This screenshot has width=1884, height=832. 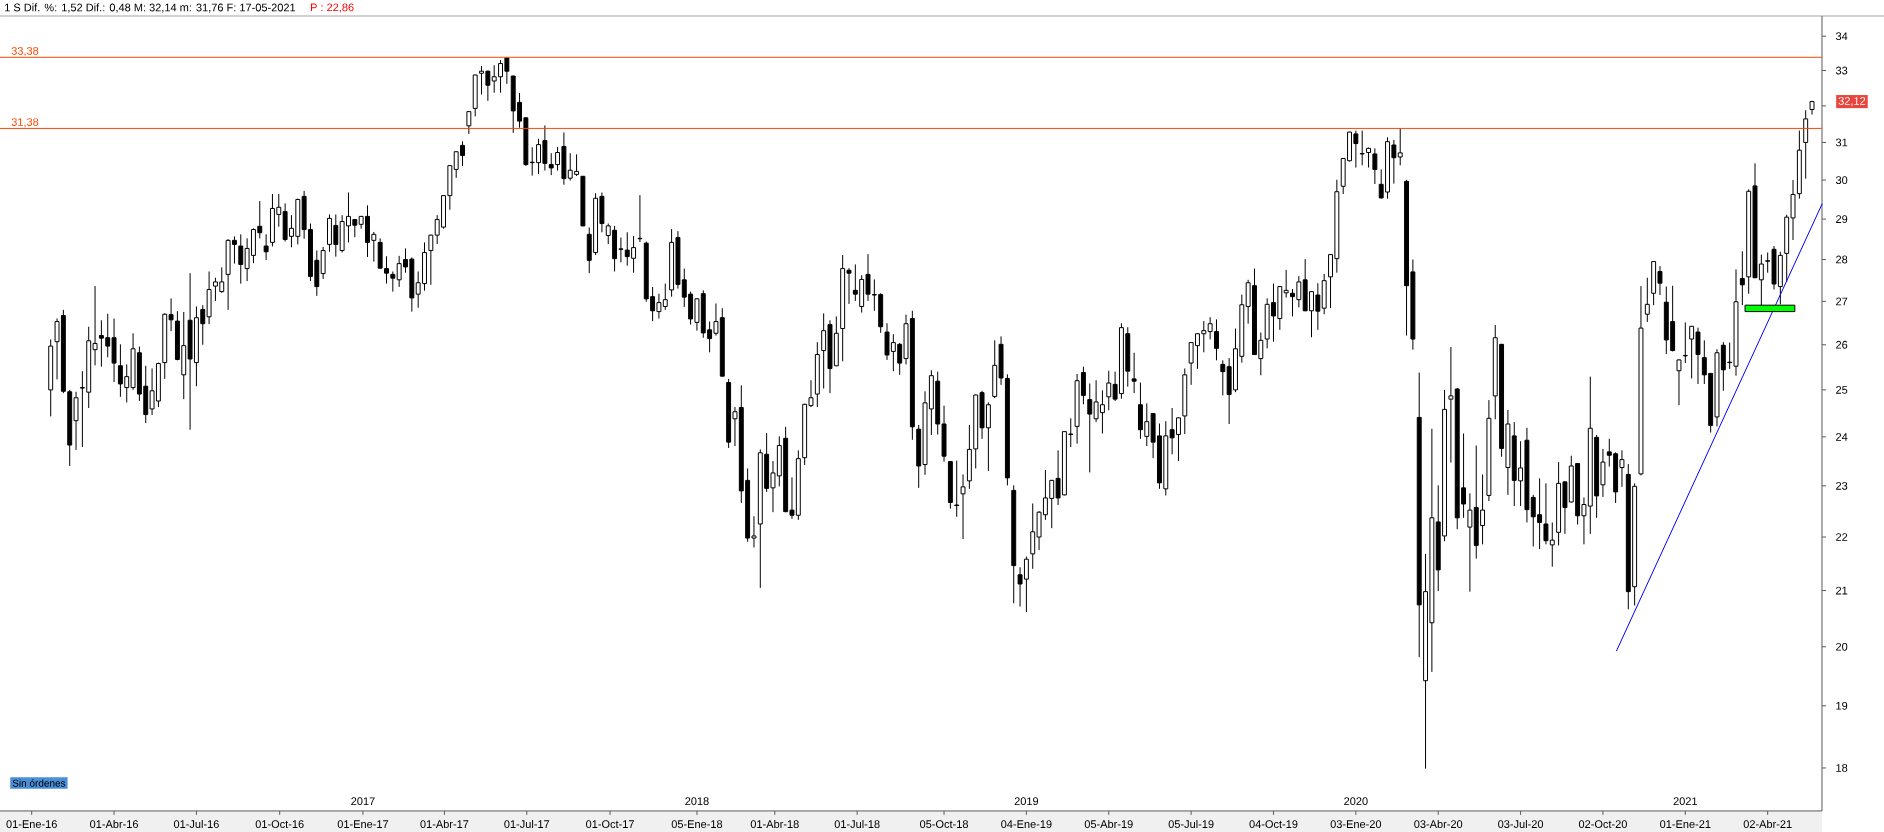 What do you see at coordinates (1842, 646) in the screenshot?
I see `y-tick-label: 20` at bounding box center [1842, 646].